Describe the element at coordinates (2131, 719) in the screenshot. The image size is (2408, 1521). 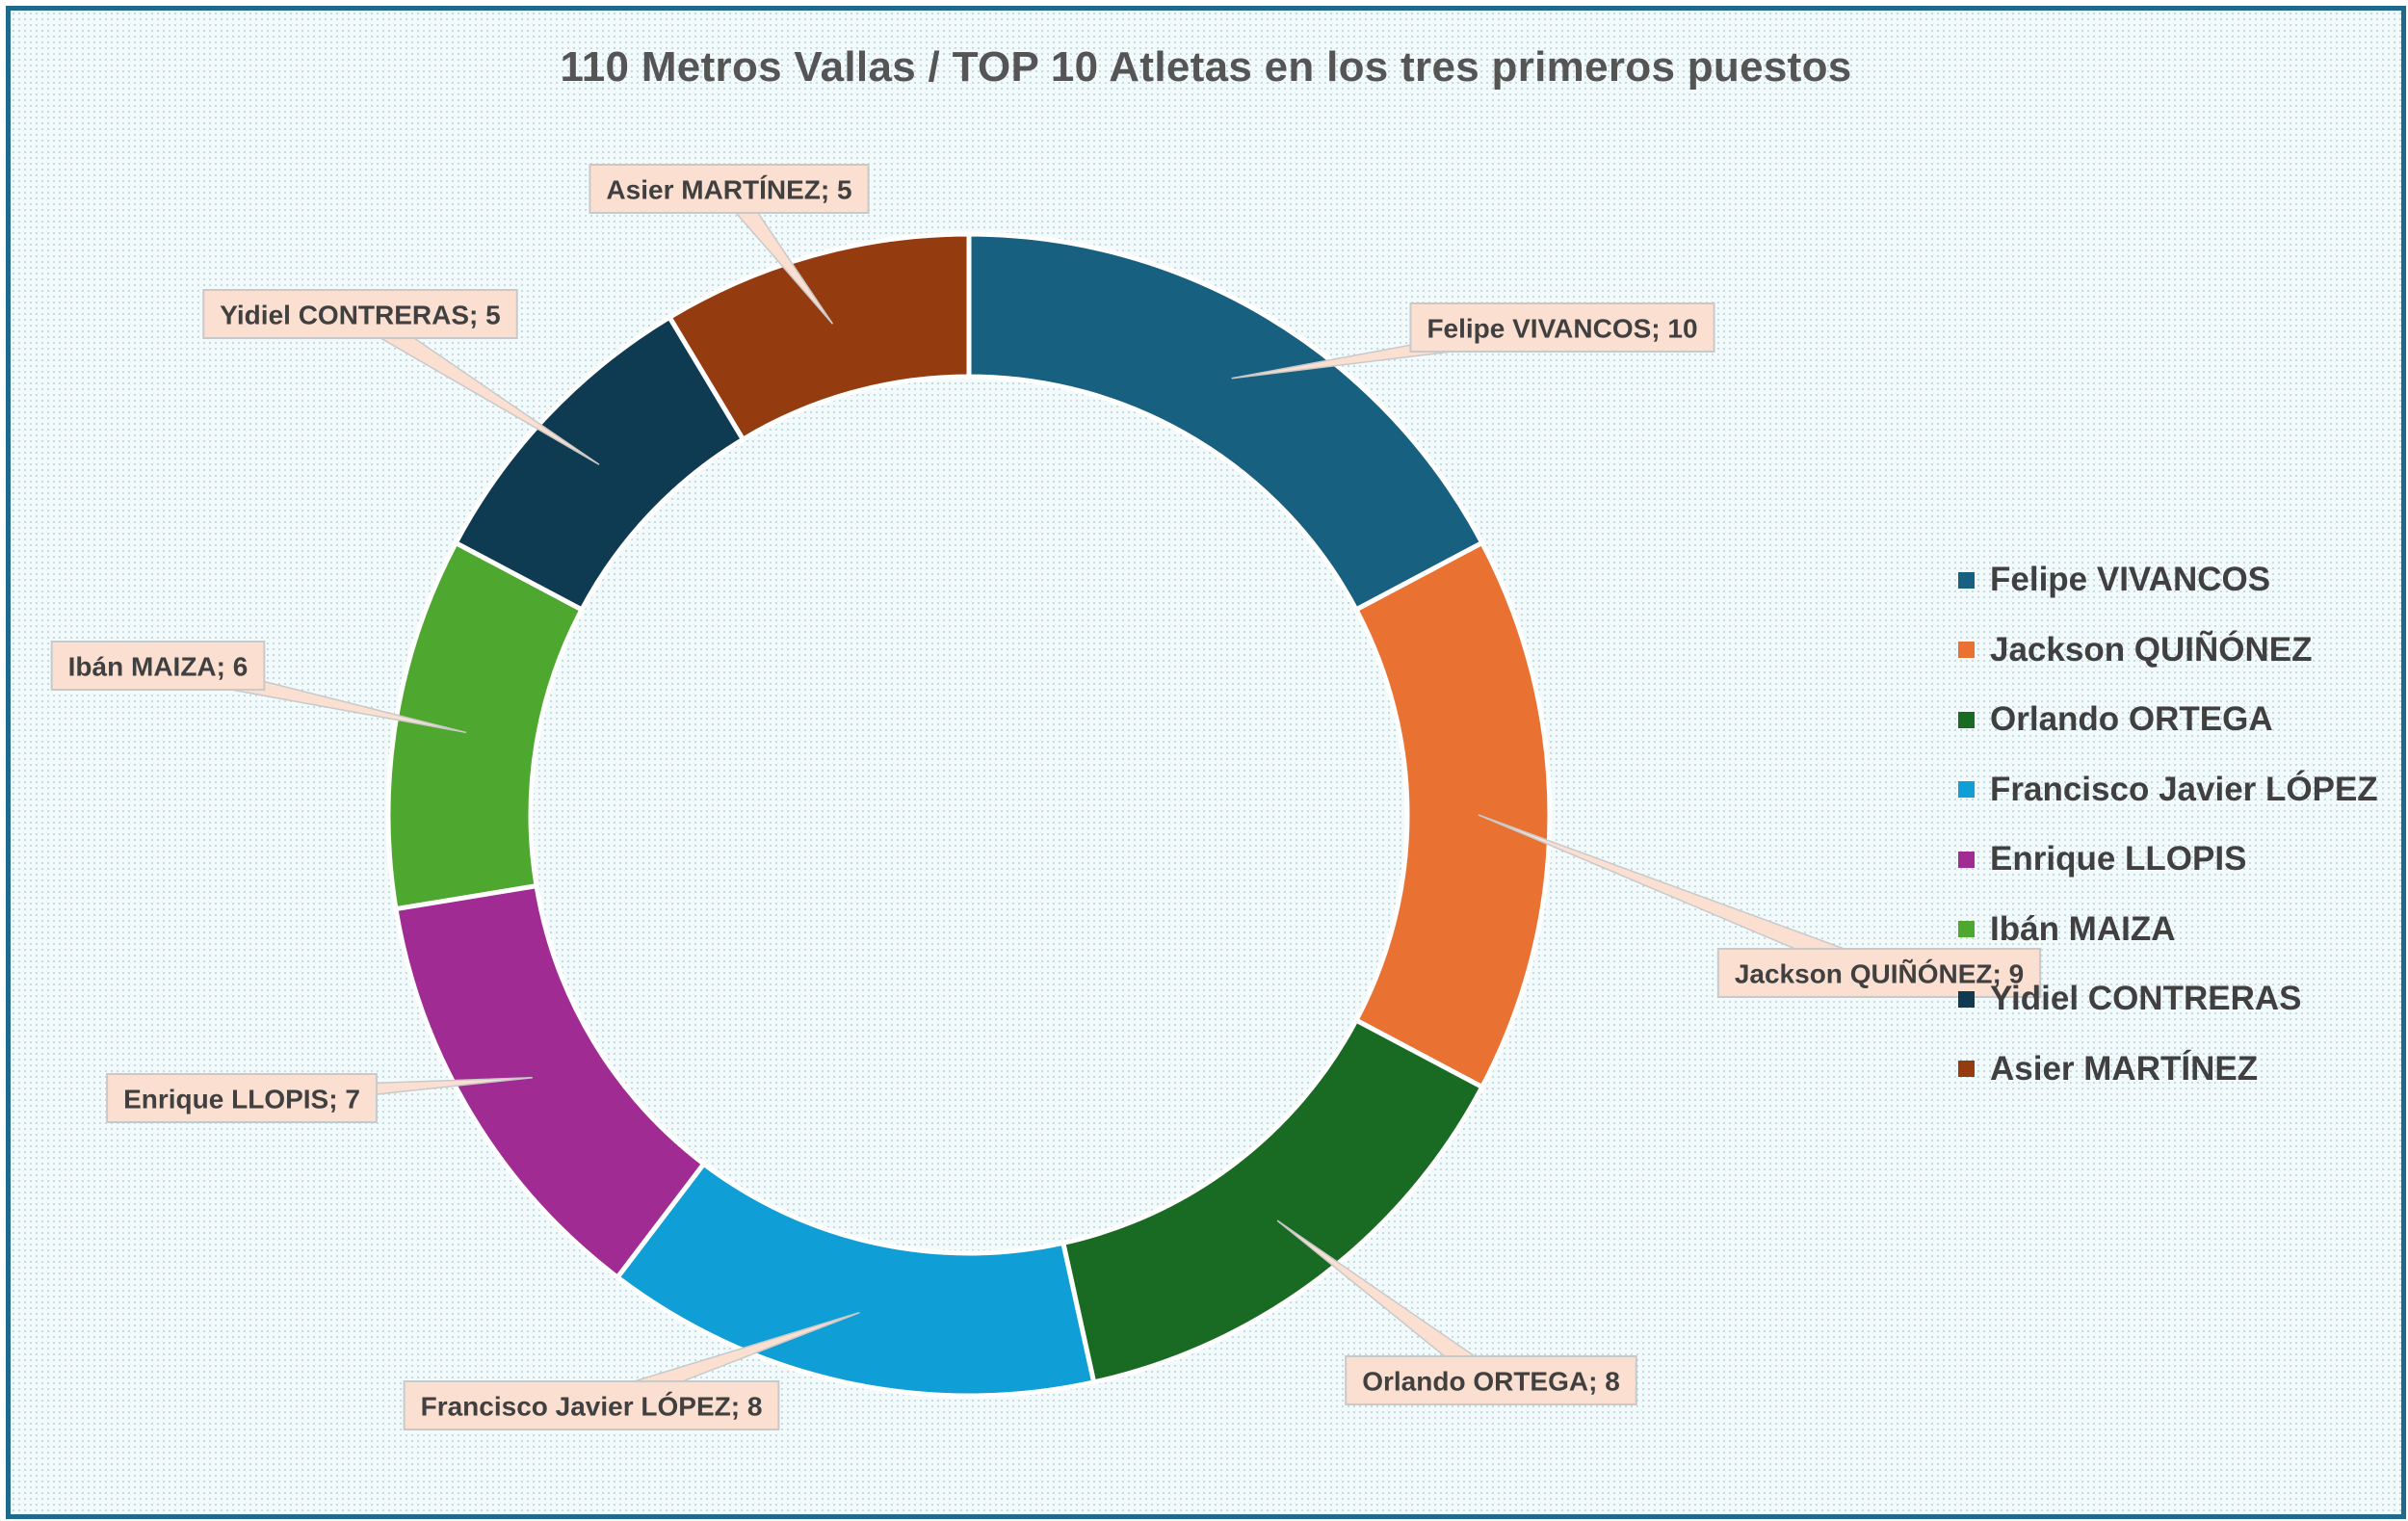
I see `legend-label: Orlando ORTEGA` at that location.